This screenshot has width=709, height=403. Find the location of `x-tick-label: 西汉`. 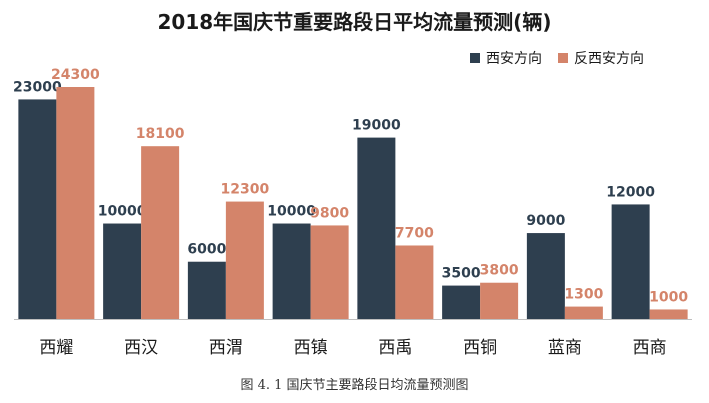

x-tick-label: 西汉 is located at coordinates (141, 348).